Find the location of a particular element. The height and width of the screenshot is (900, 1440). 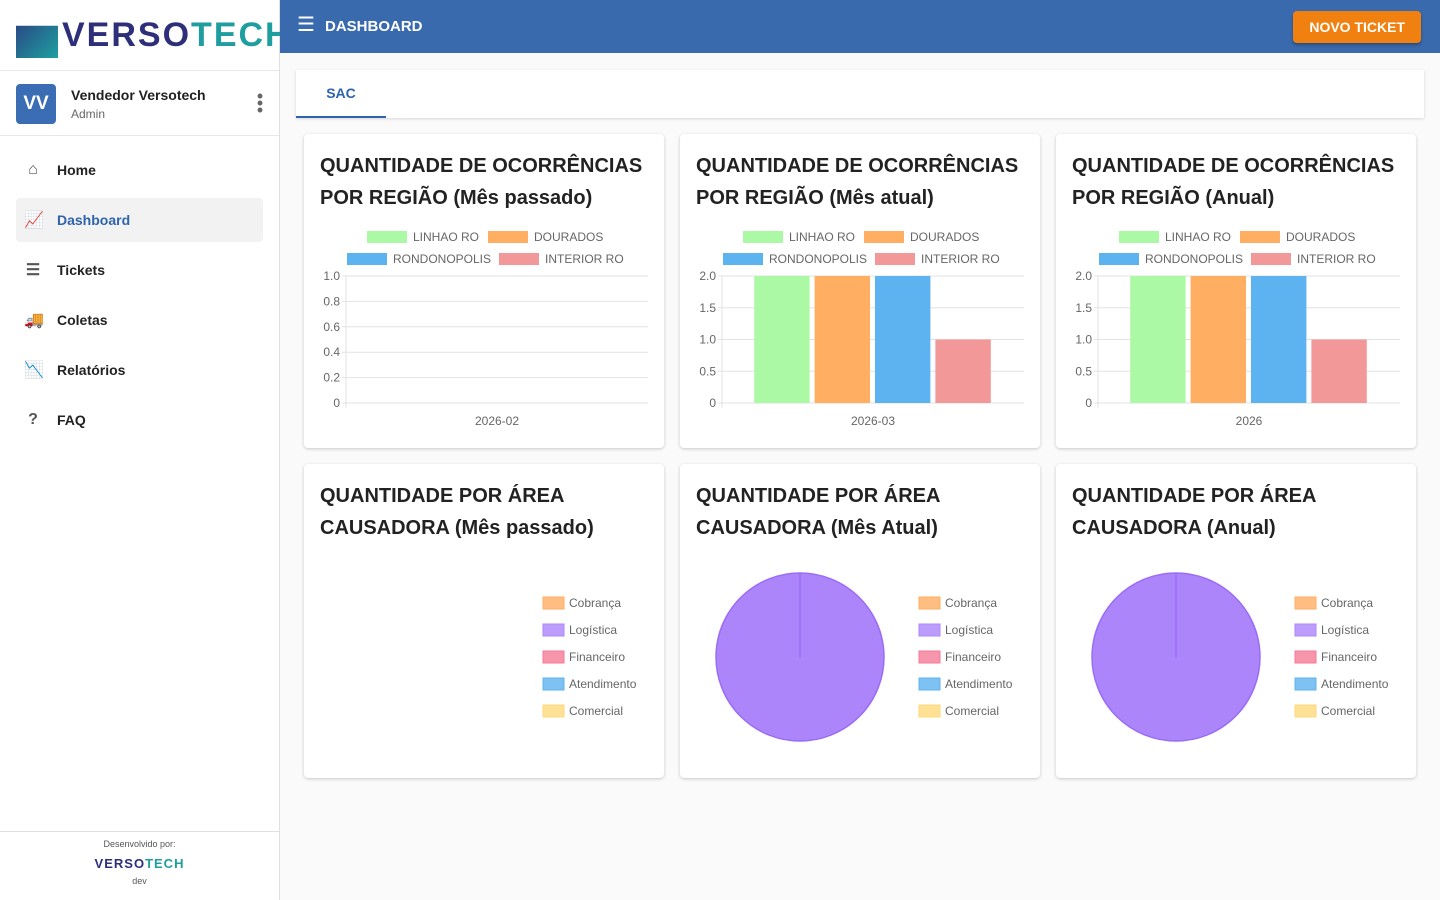

sidebar-item-dashboard: 📈 Dashboard is located at coordinates (139, 220).